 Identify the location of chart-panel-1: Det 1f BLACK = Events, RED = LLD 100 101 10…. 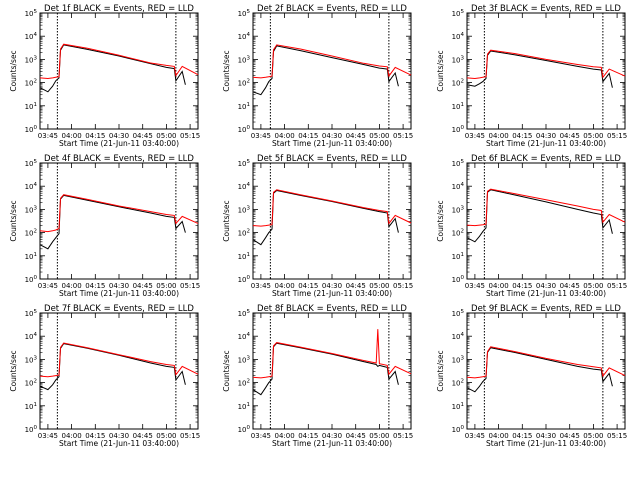
(104, 76).